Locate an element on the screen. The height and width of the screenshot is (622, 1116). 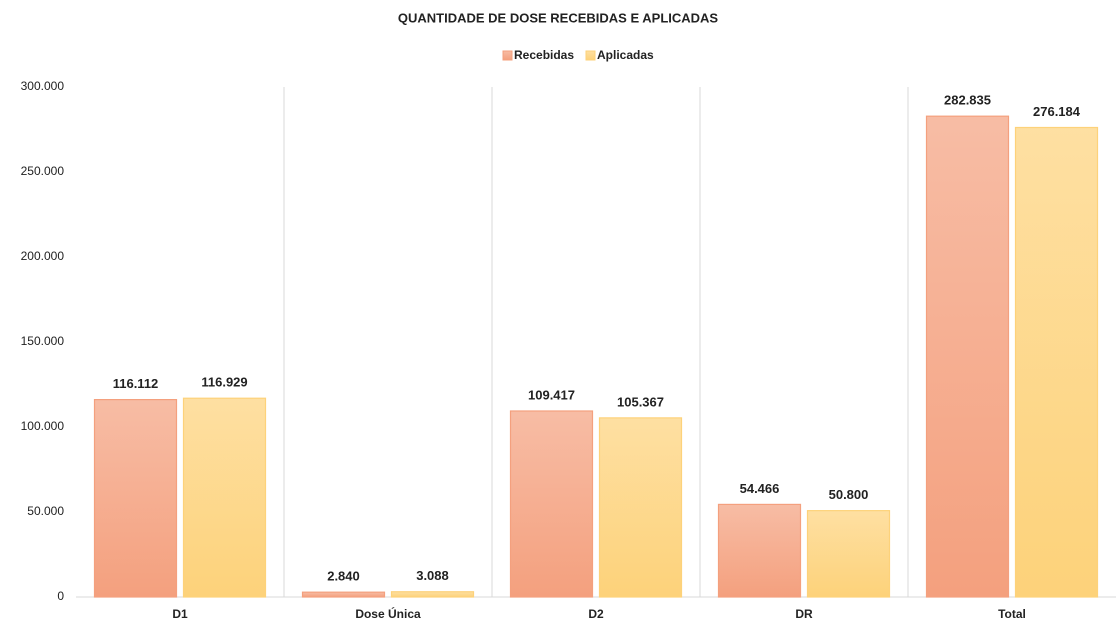
x-tick-label: DR is located at coordinates (804, 614).